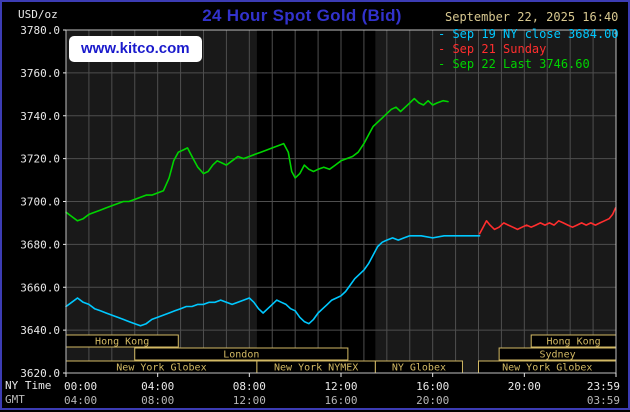 This screenshot has width=630, height=412. What do you see at coordinates (514, 64) in the screenshot?
I see `legend-item: - Sep 22 Last 3746.60` at bounding box center [514, 64].